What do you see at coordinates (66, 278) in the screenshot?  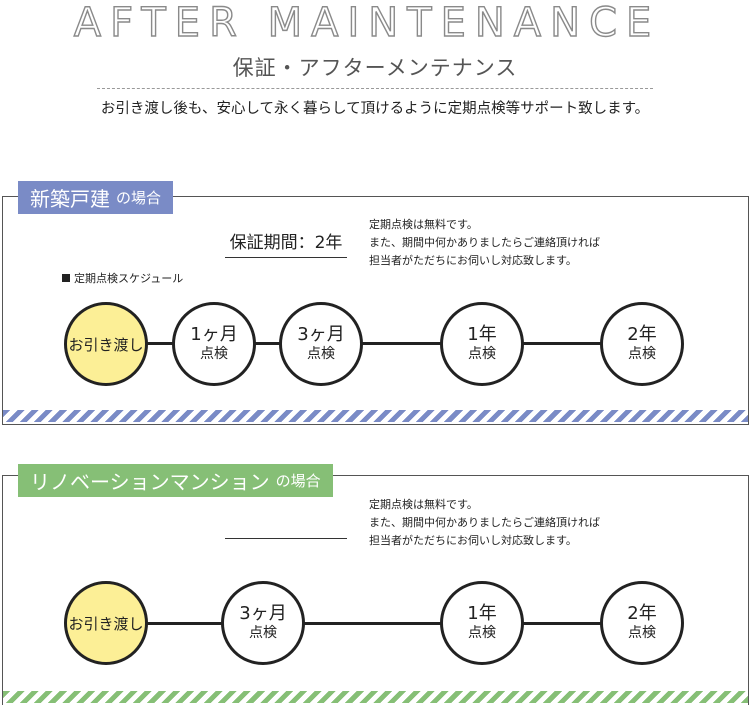 I see `square-bullet-icon` at bounding box center [66, 278].